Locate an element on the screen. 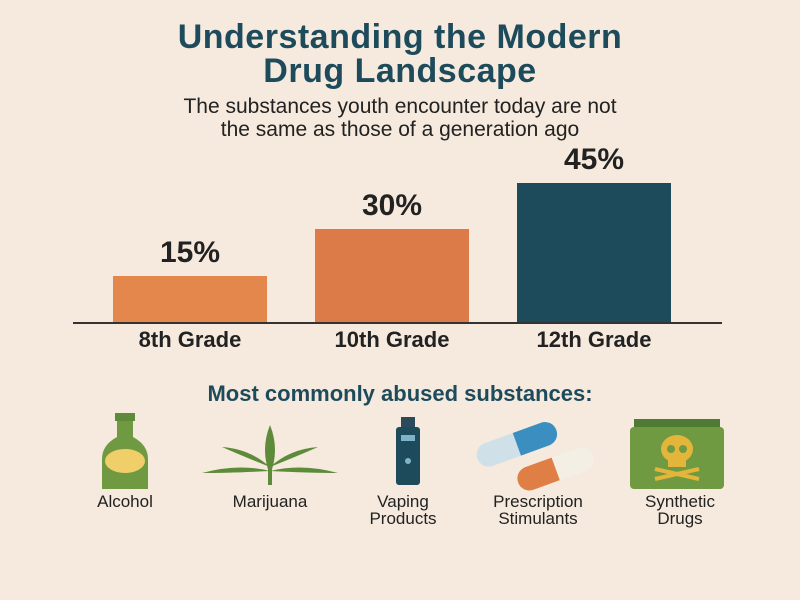  icons is located at coordinates (413, 452).